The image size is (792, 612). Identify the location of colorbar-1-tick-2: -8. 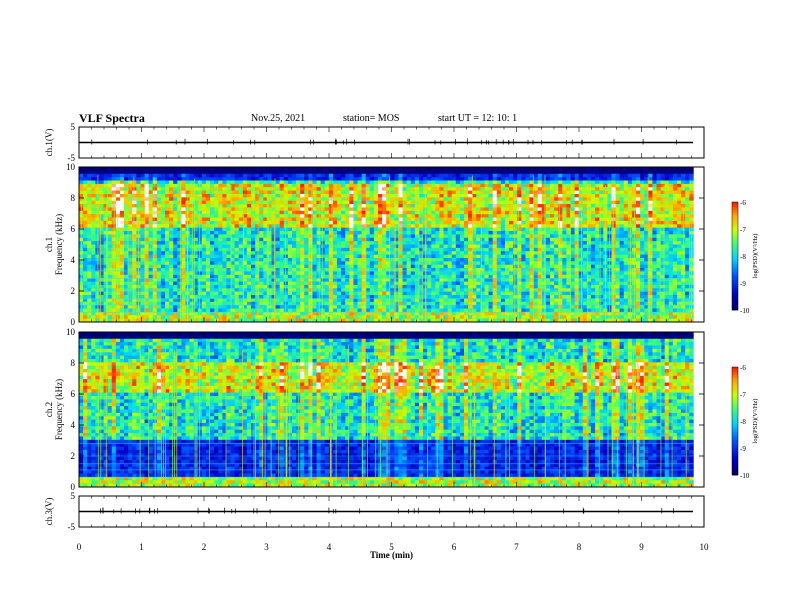
(743, 257).